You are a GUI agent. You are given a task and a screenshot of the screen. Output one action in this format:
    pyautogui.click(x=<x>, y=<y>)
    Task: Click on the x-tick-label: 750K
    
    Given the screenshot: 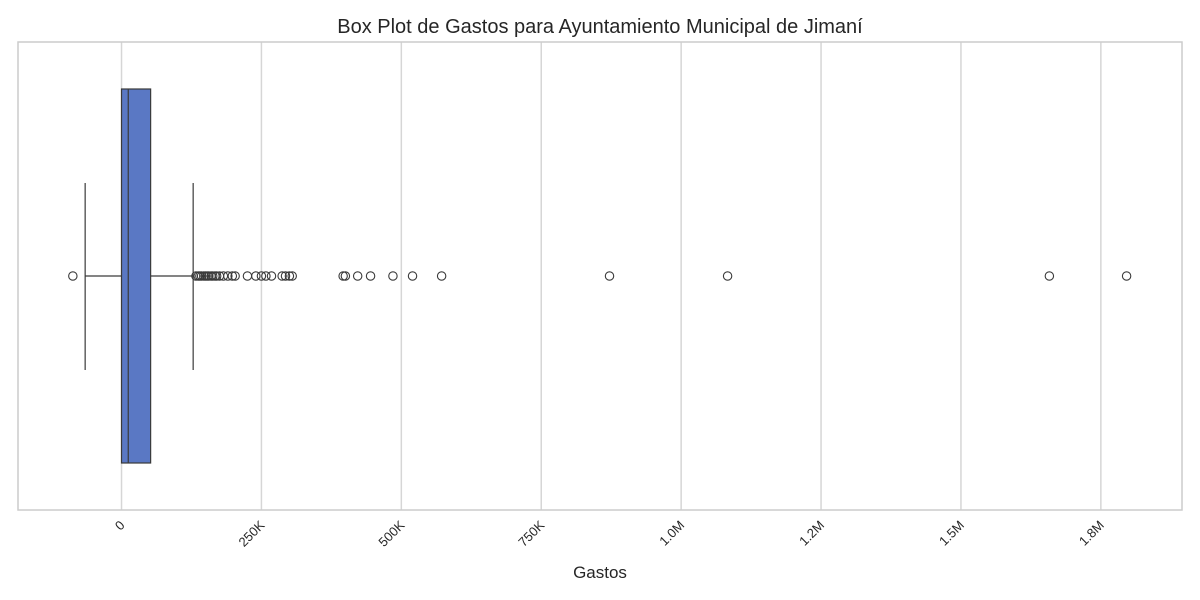 What is the action you would take?
    pyautogui.click(x=531, y=533)
    